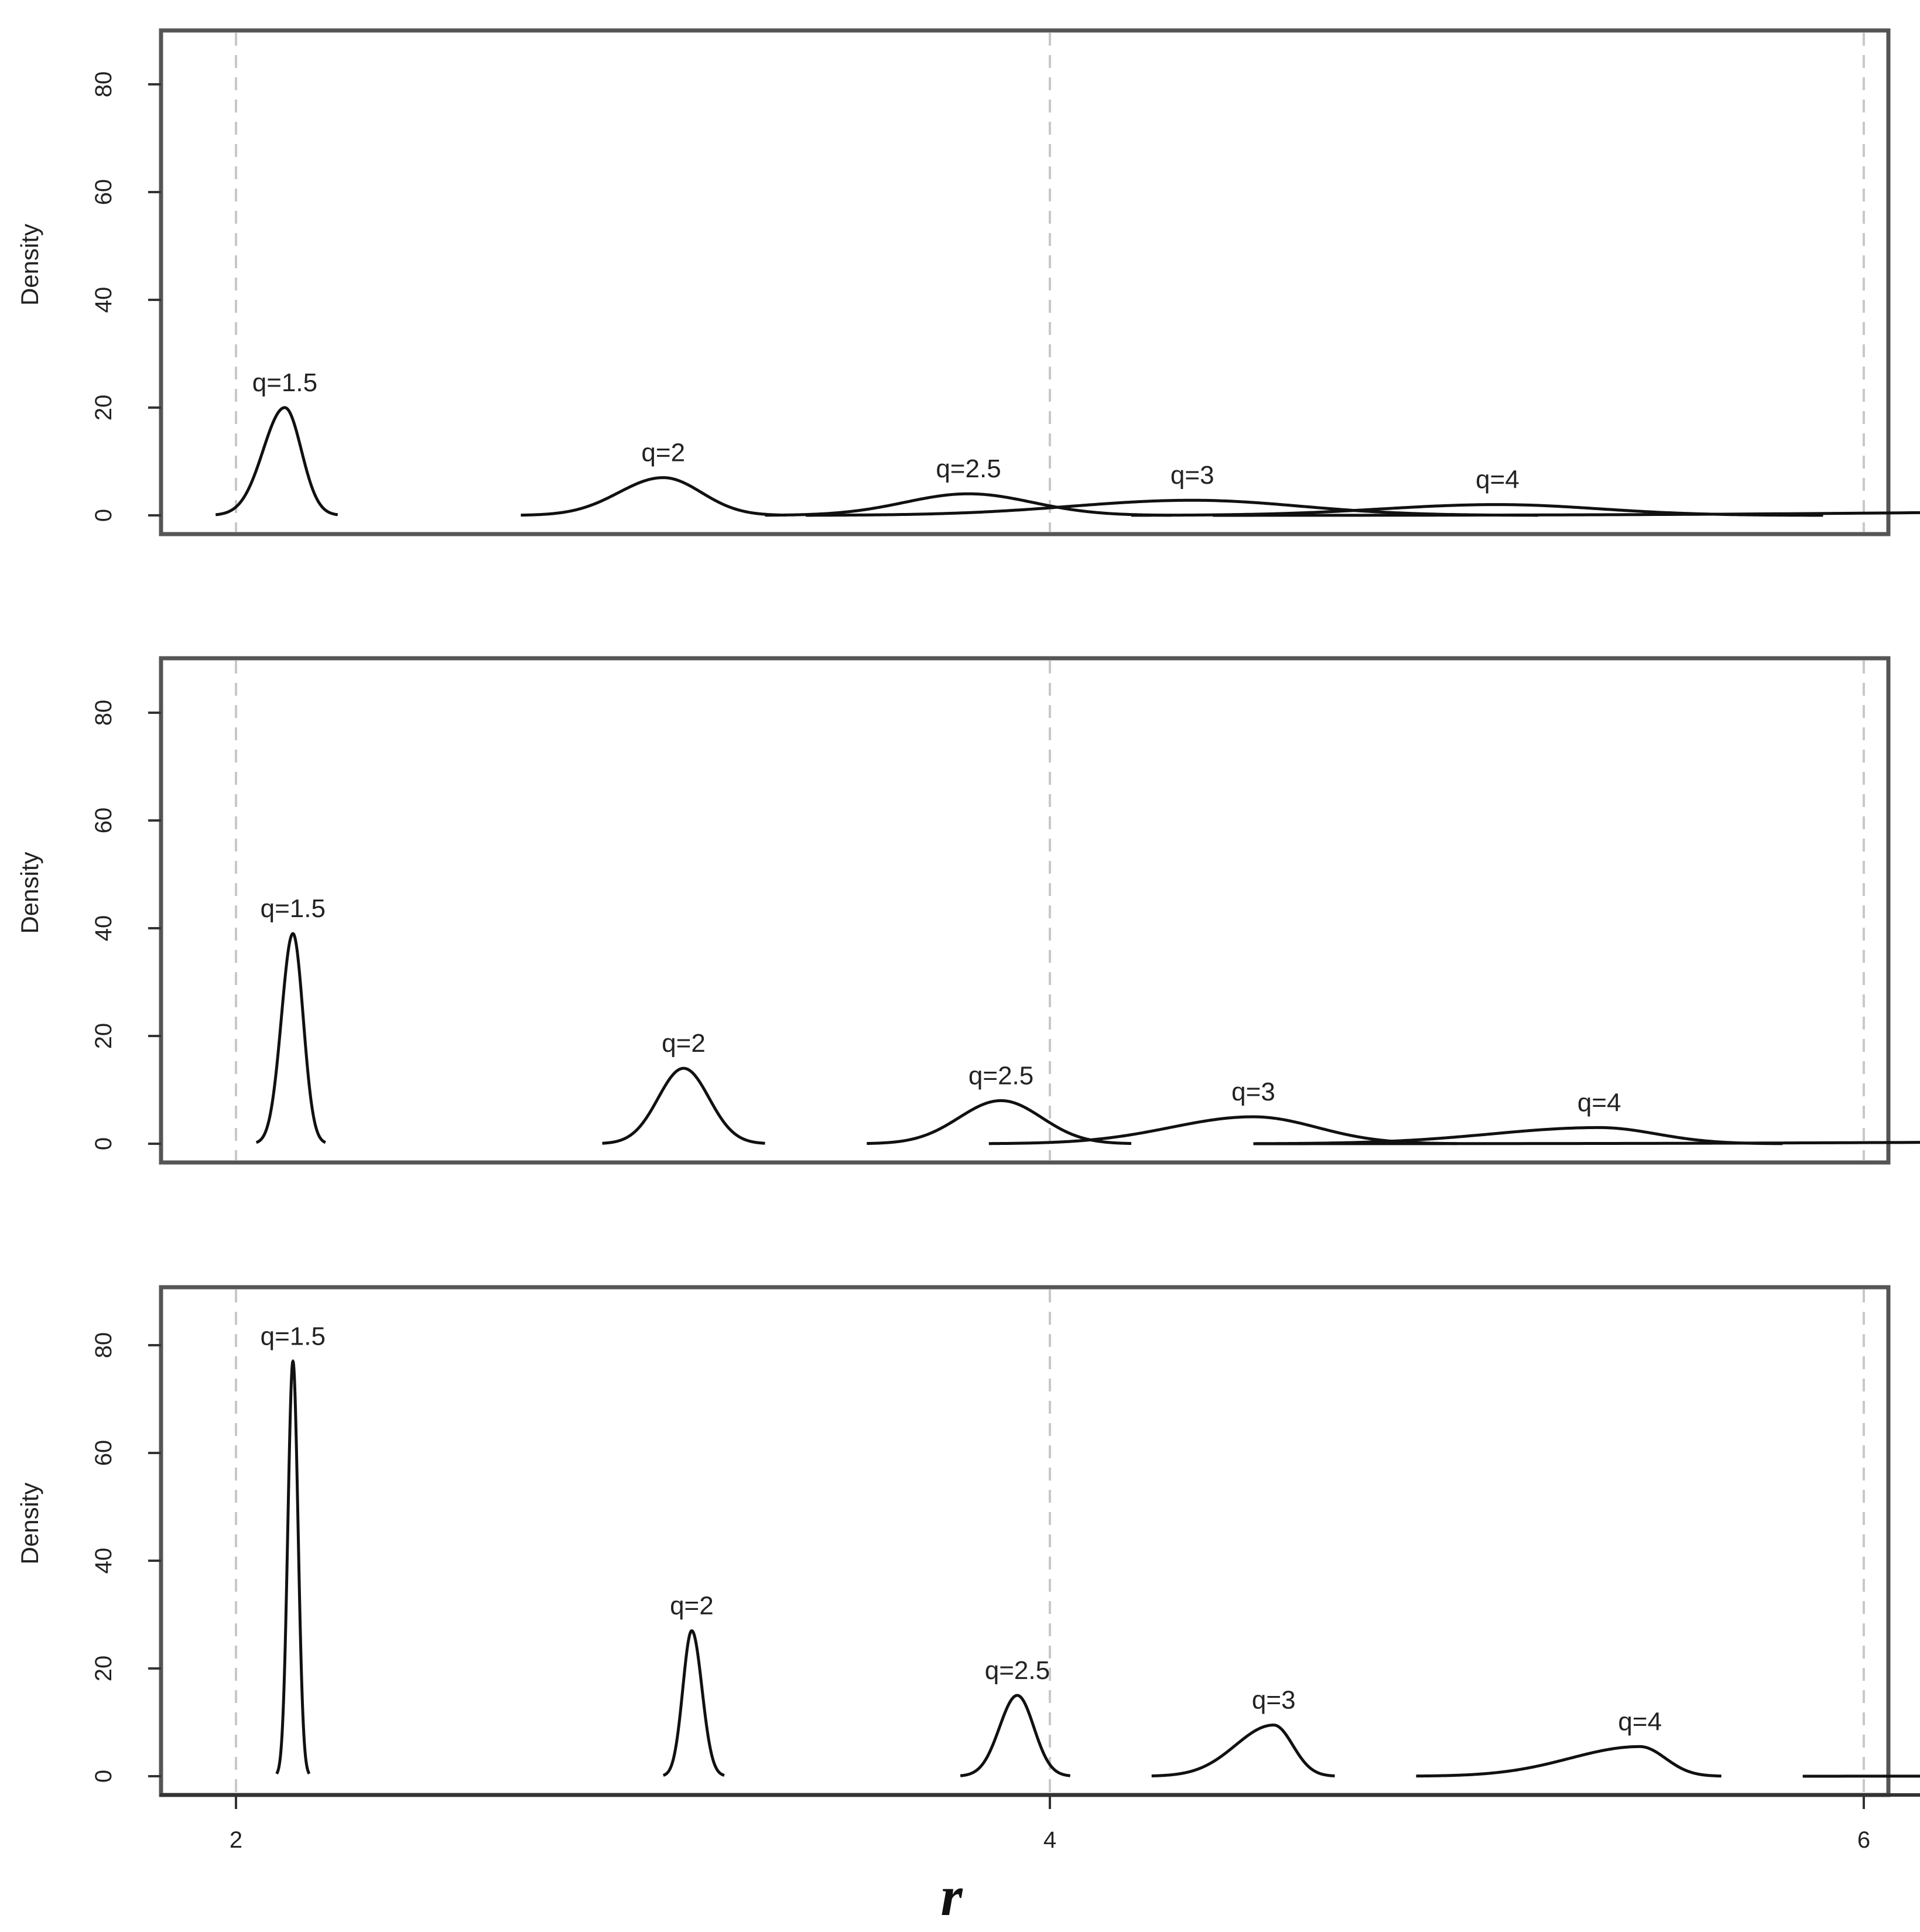  What do you see at coordinates (236, 1840) in the screenshot?
I see `x-tick-label: 2` at bounding box center [236, 1840].